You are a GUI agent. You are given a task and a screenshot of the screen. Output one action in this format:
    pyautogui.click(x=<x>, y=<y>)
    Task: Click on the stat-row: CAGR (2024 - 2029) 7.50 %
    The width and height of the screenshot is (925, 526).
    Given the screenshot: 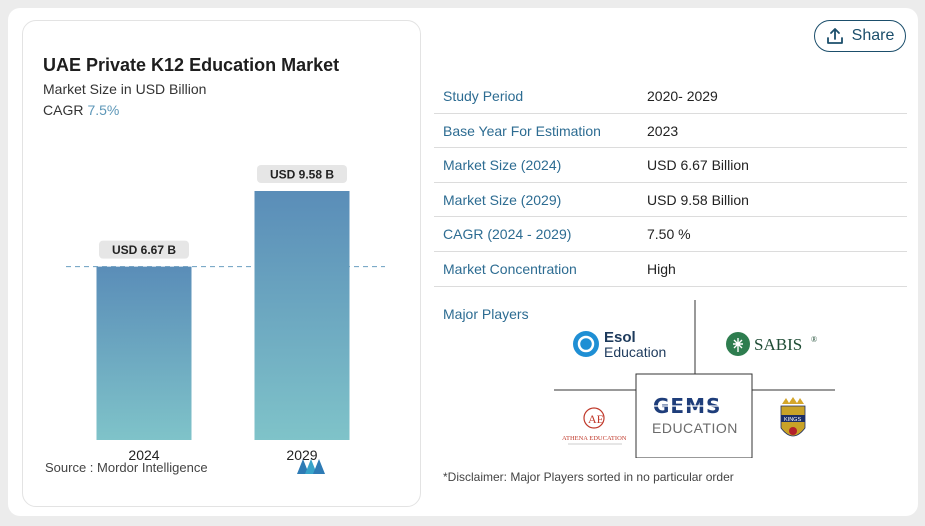 What is the action you would take?
    pyautogui.click(x=670, y=234)
    